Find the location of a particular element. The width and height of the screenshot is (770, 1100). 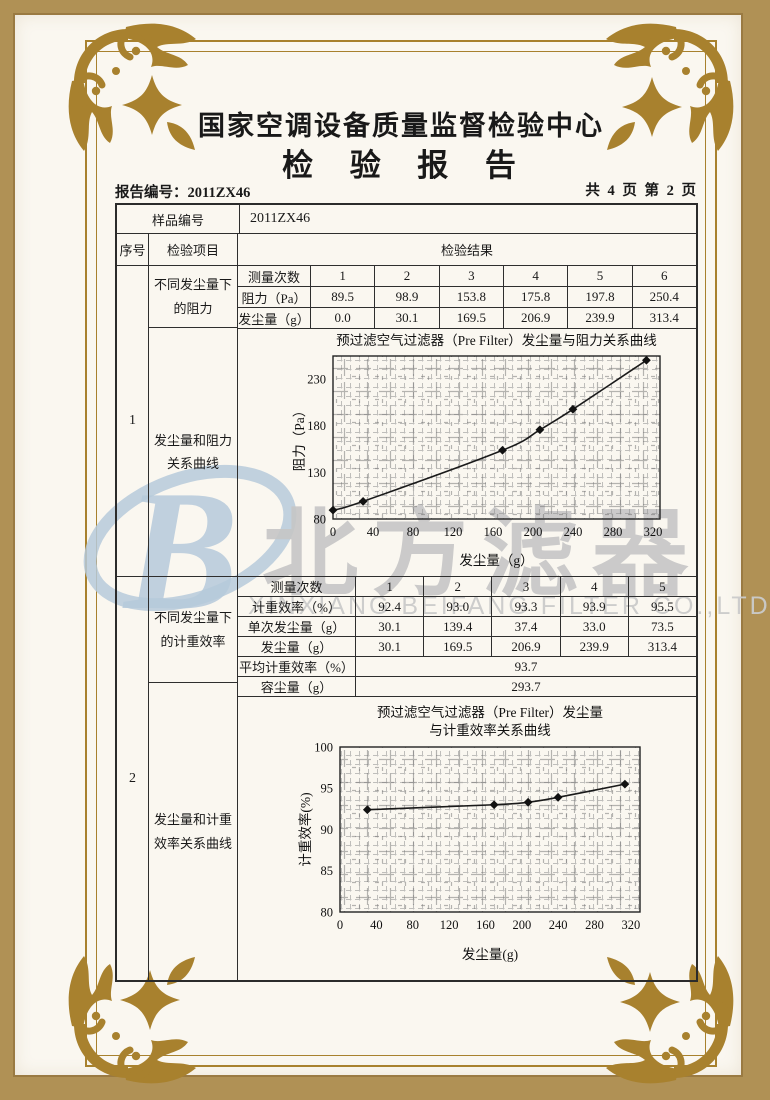

measure-value-cell: 153.8 is located at coordinates (472, 297).